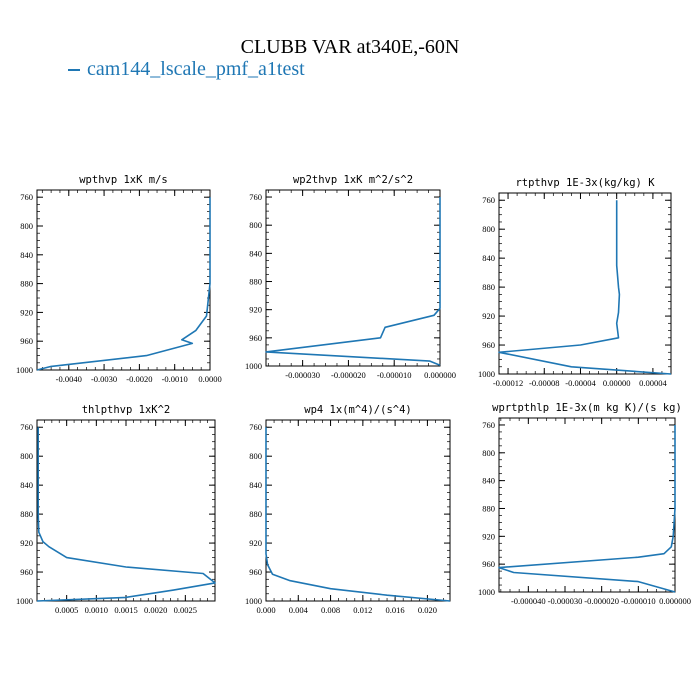 This screenshot has height=700, width=700. I want to click on x-tick-label: -0.00008, so click(544, 383).